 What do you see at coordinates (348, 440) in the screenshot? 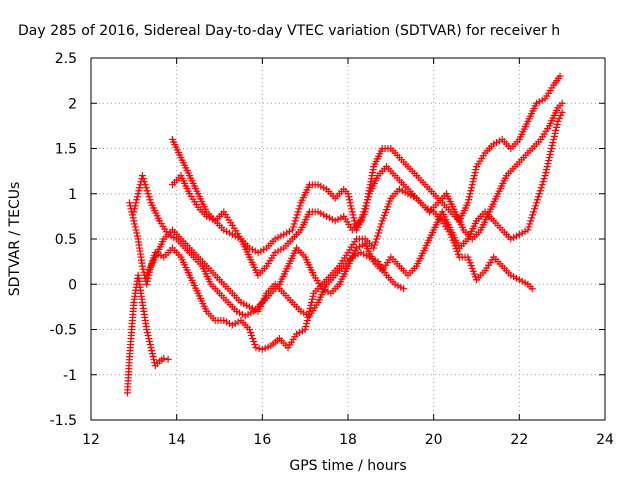
I see `x-tick-label: 18` at bounding box center [348, 440].